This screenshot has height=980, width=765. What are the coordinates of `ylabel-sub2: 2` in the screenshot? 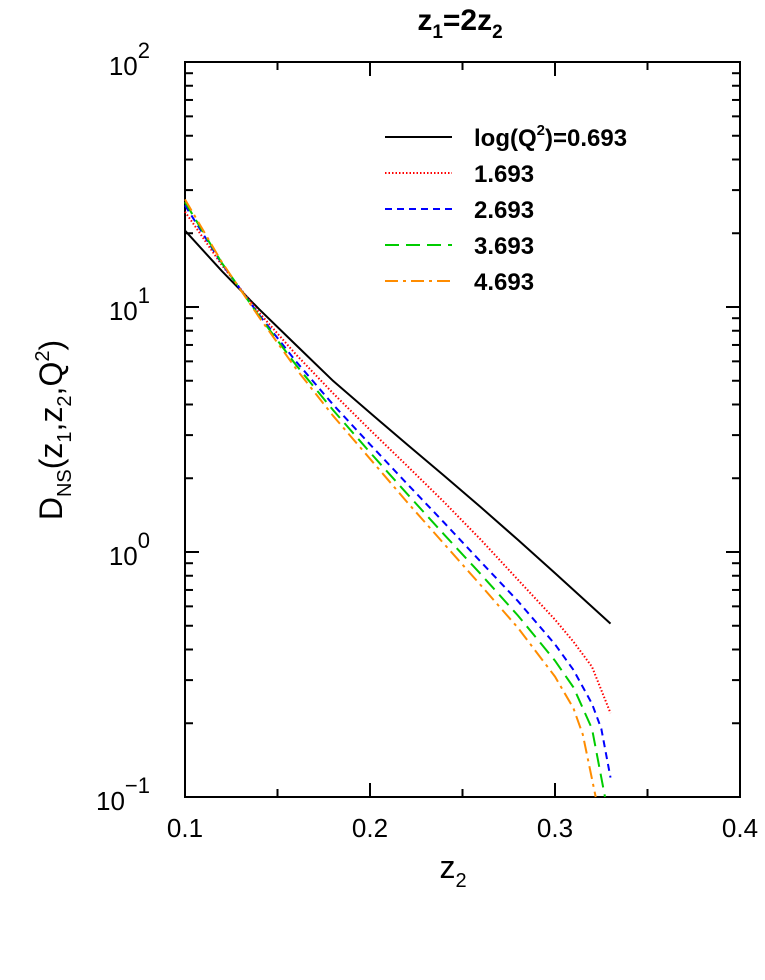 It's located at (65, 400).